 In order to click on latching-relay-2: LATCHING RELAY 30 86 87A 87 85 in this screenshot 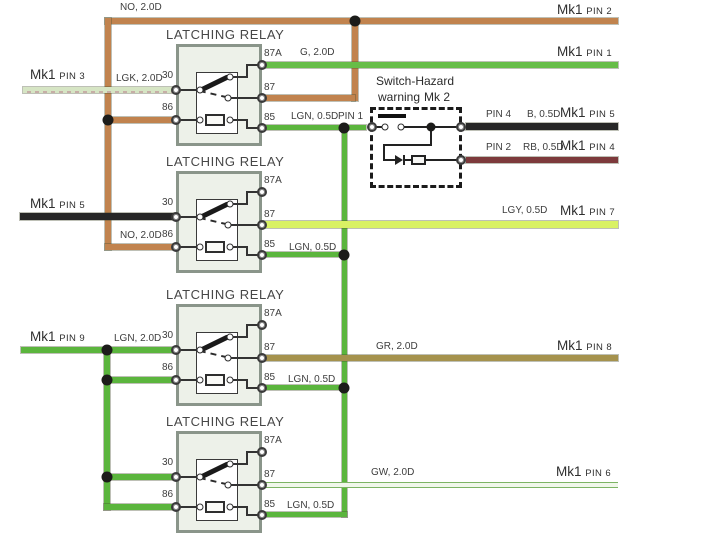, I will do `click(223, 213)`.